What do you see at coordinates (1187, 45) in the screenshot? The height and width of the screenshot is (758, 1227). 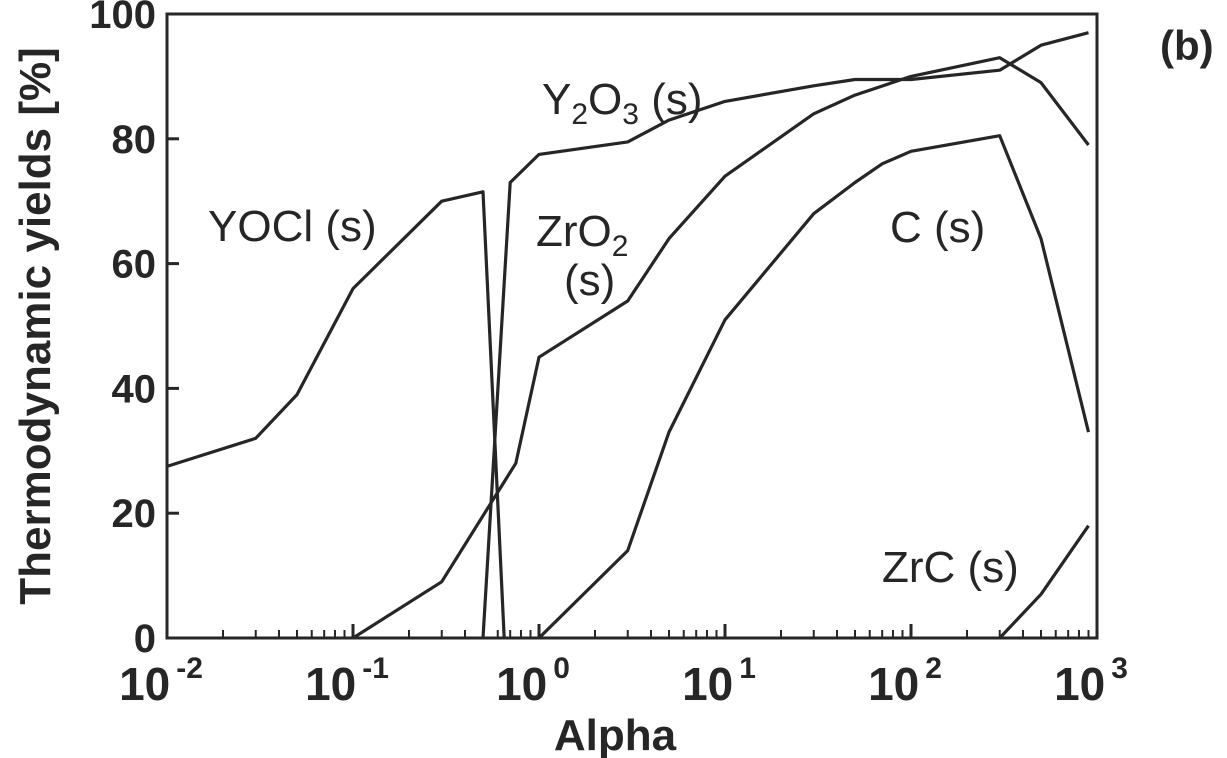 I see `panel-label: (b)` at bounding box center [1187, 45].